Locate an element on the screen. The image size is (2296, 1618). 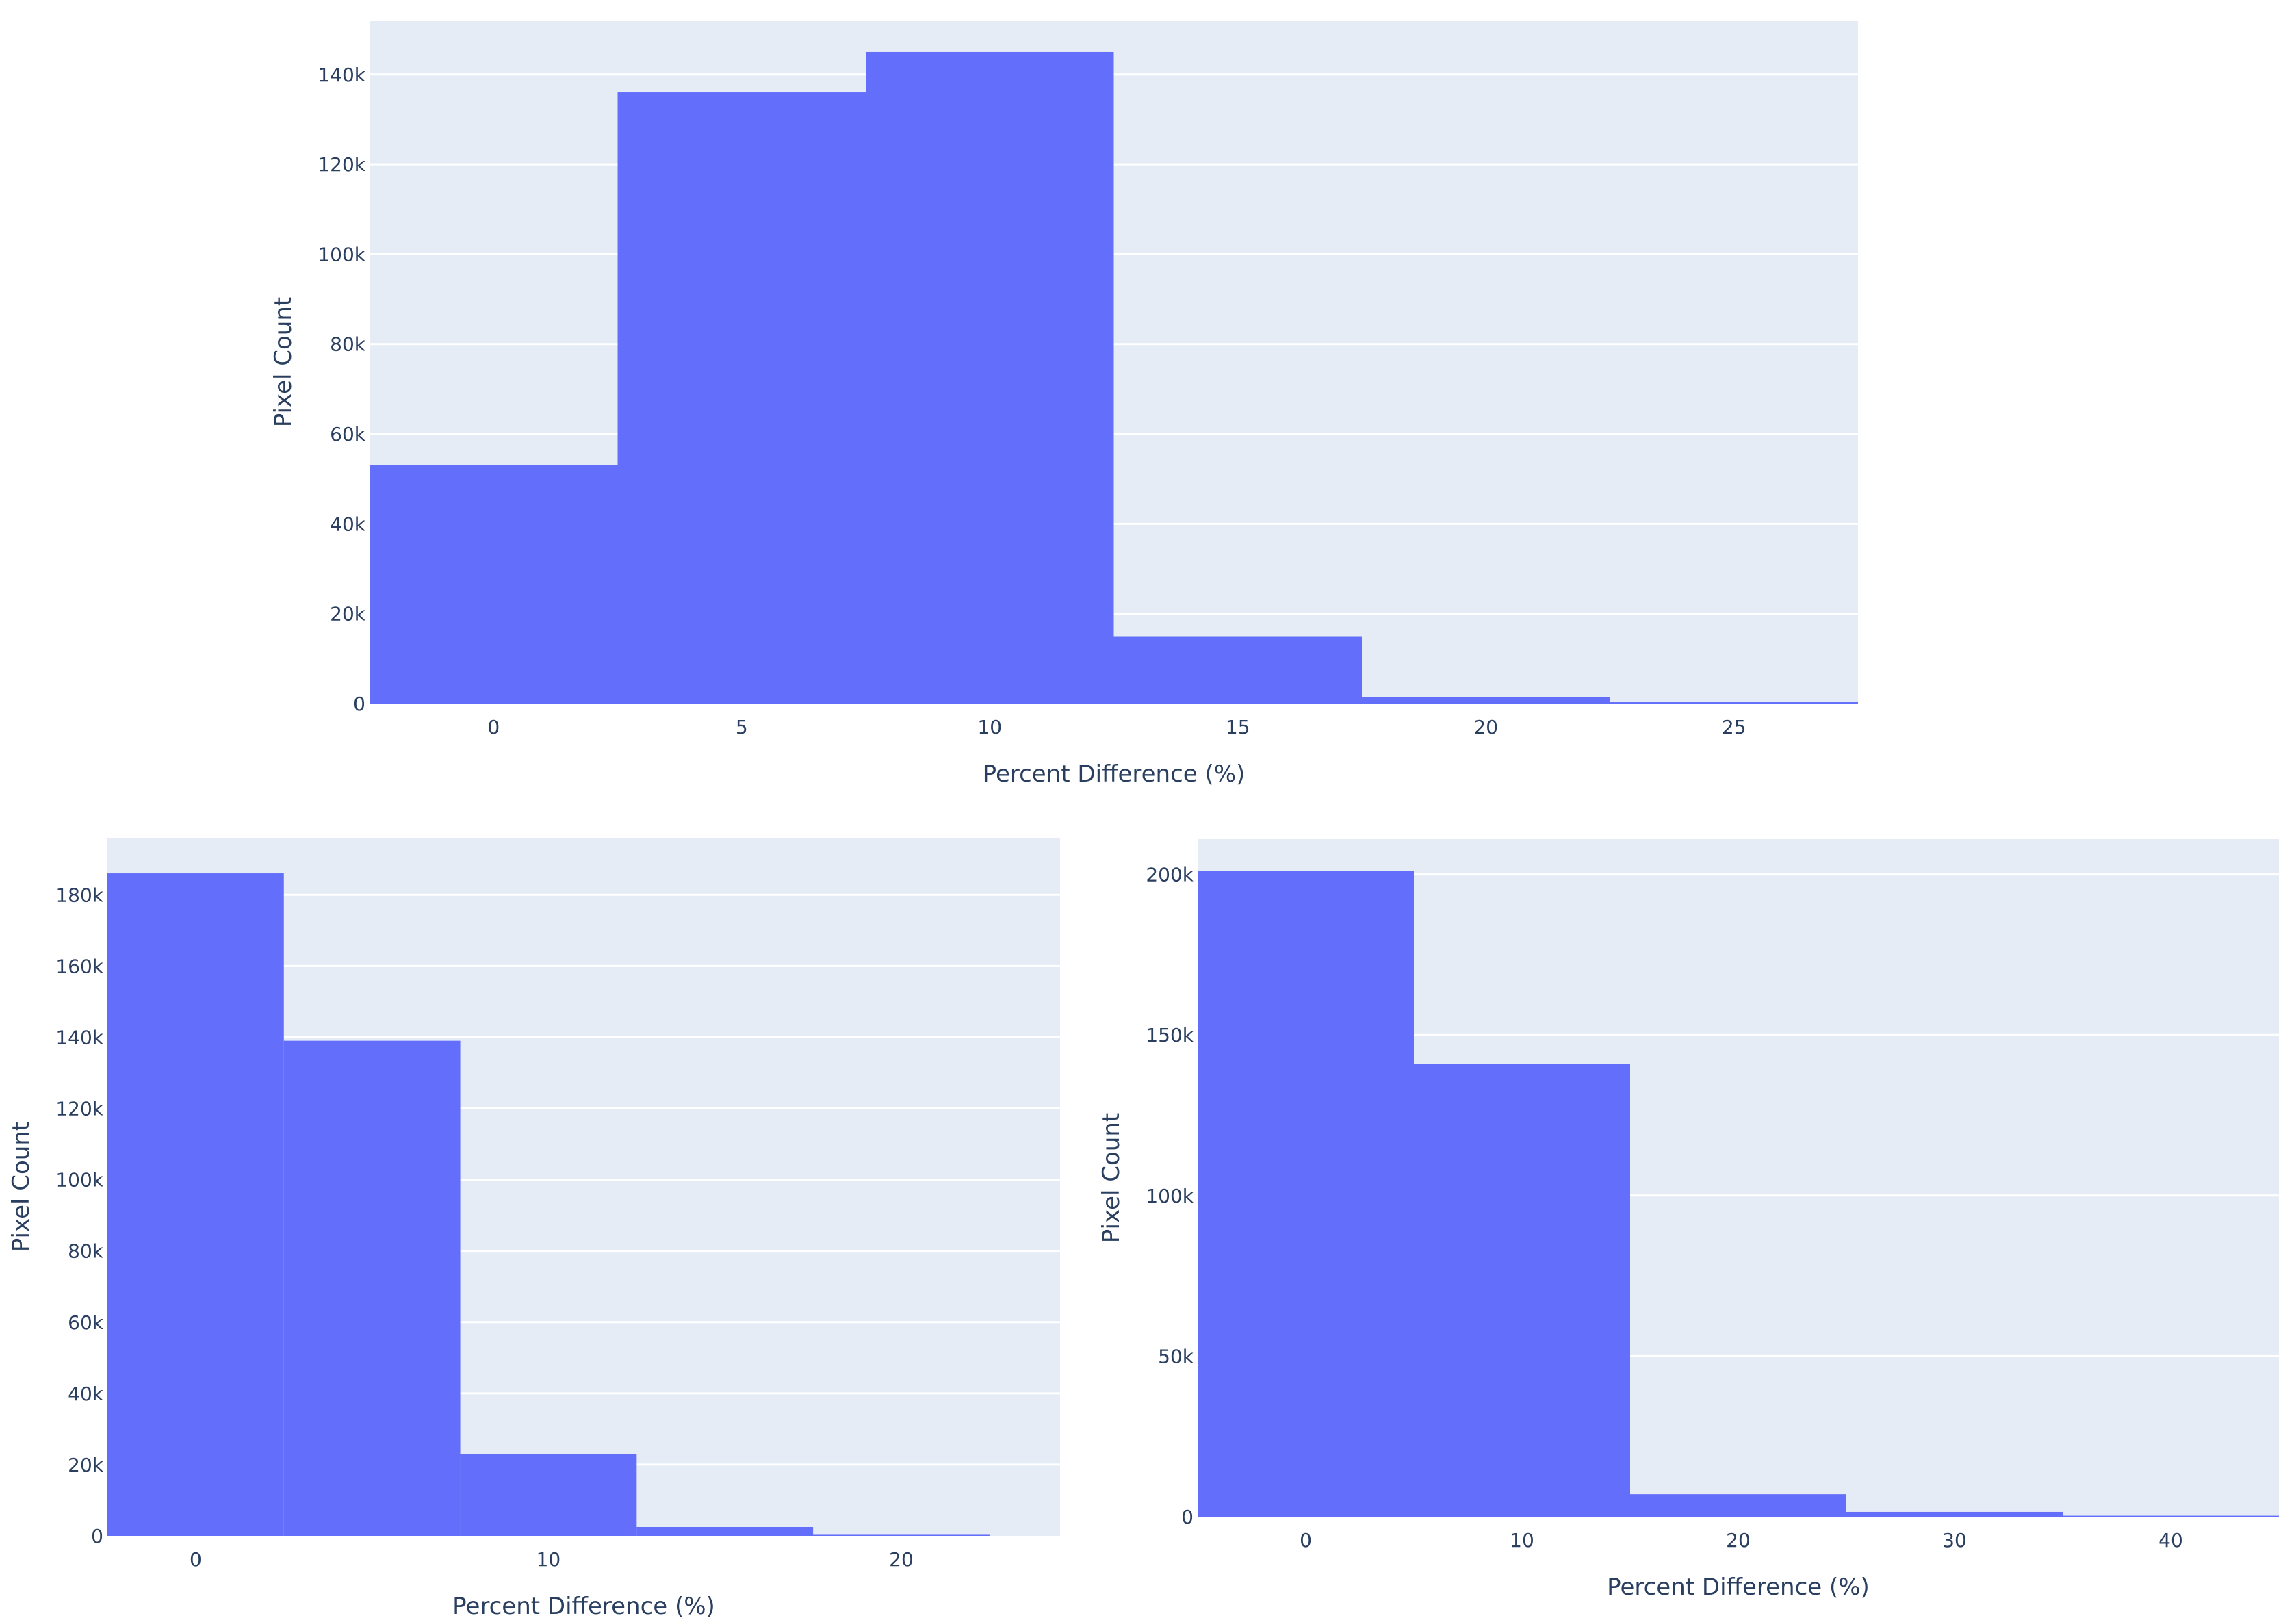
x-tick-labels: 0 10 20 is located at coordinates (552, 1559).